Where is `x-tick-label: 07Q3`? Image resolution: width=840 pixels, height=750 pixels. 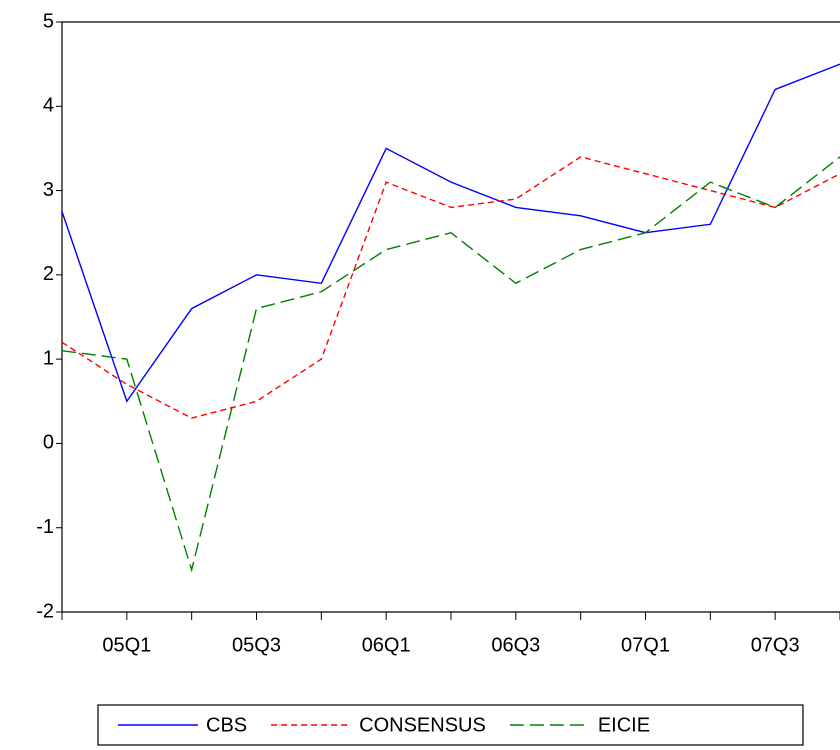
x-tick-label: 07Q3 is located at coordinates (775, 645).